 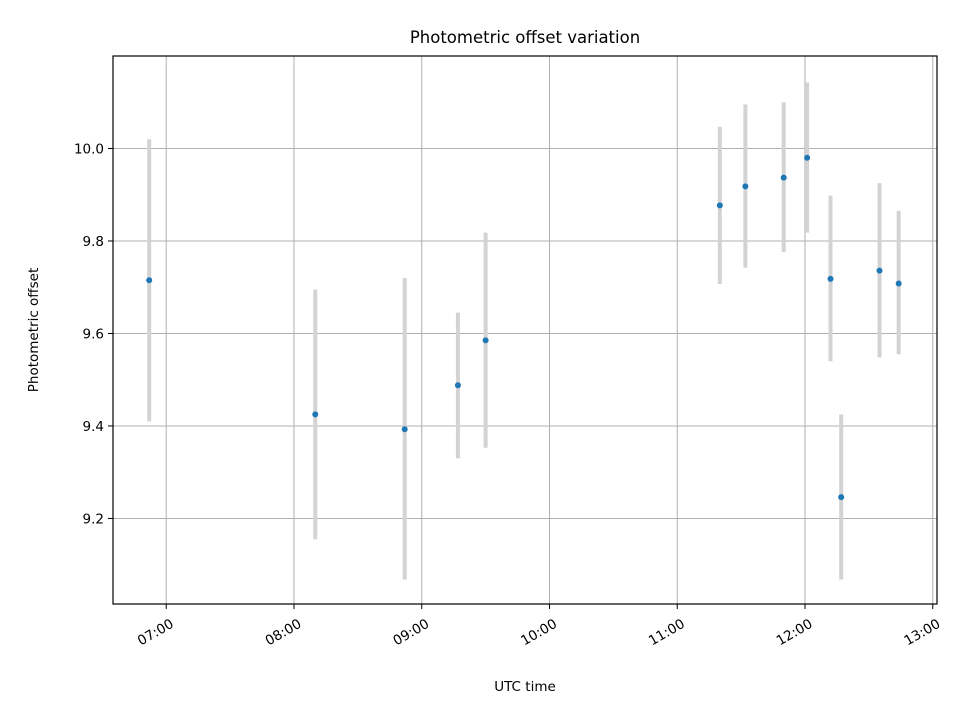 I want to click on y-axis-label: Photometric offset, so click(x=34, y=330).